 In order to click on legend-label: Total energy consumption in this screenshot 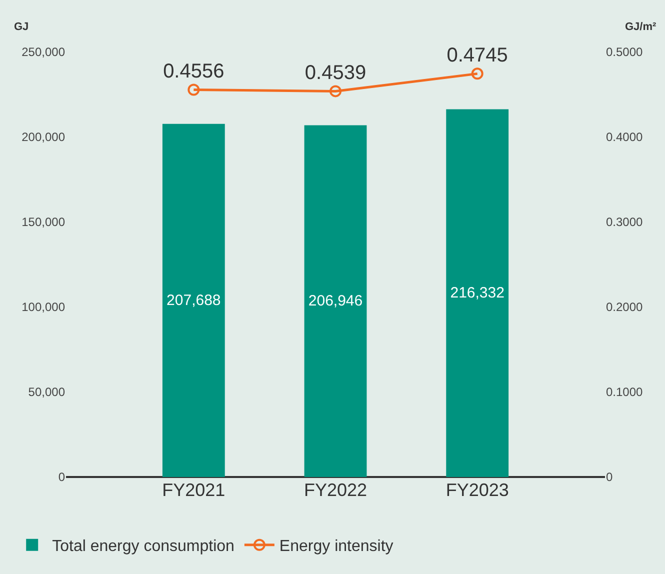, I will do `click(143, 547)`.